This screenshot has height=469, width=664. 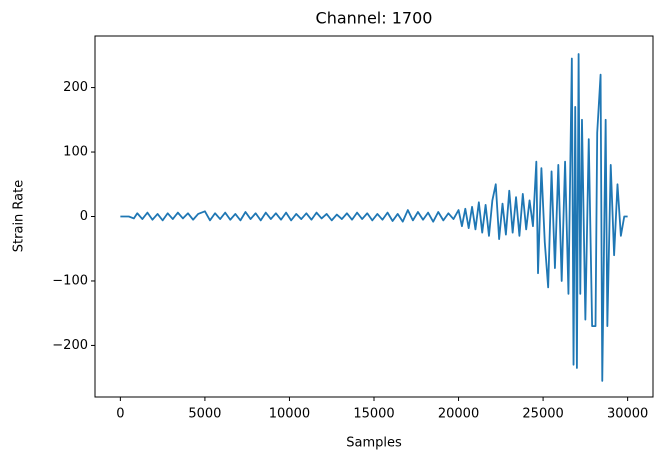 What do you see at coordinates (120, 414) in the screenshot?
I see `x-tick-label: 0` at bounding box center [120, 414].